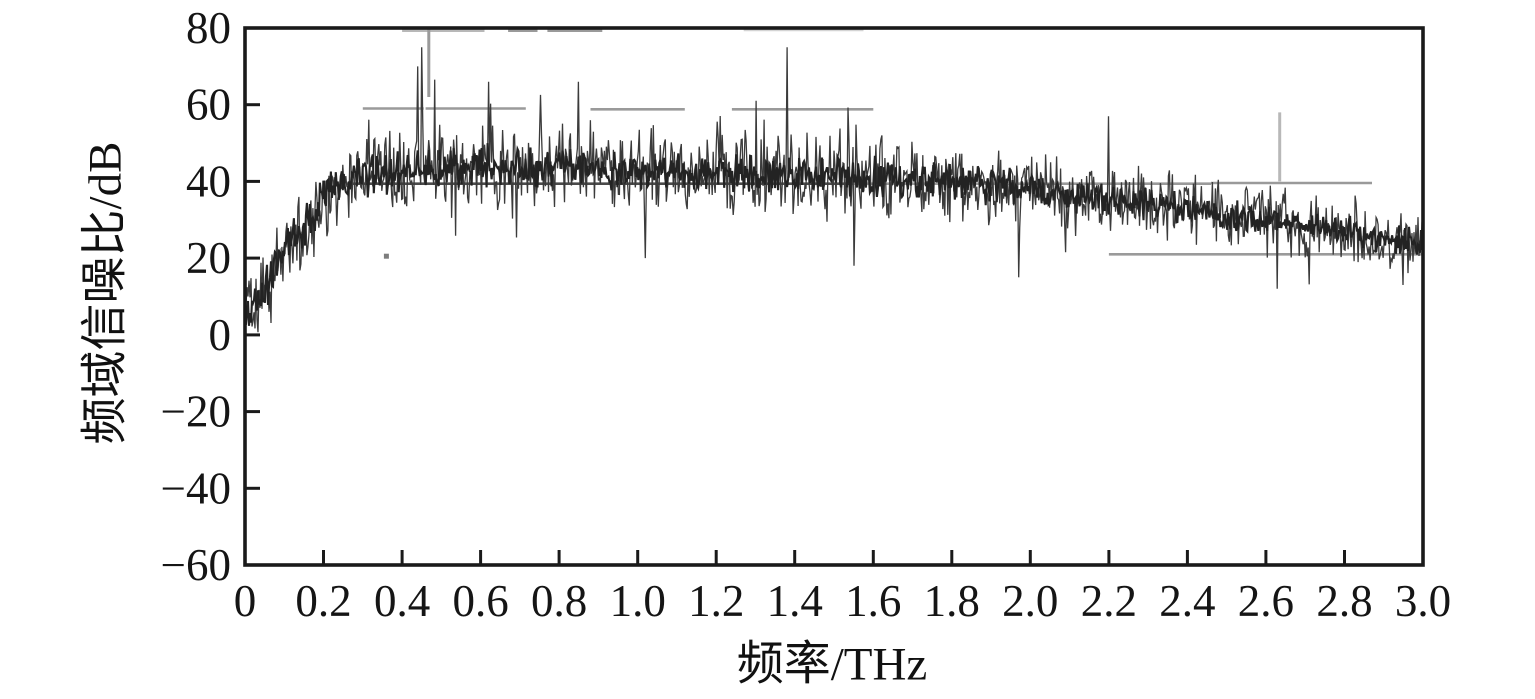 This screenshot has width=1535, height=699. Describe the element at coordinates (208, 181) in the screenshot. I see `y-tick-label: 40` at that location.